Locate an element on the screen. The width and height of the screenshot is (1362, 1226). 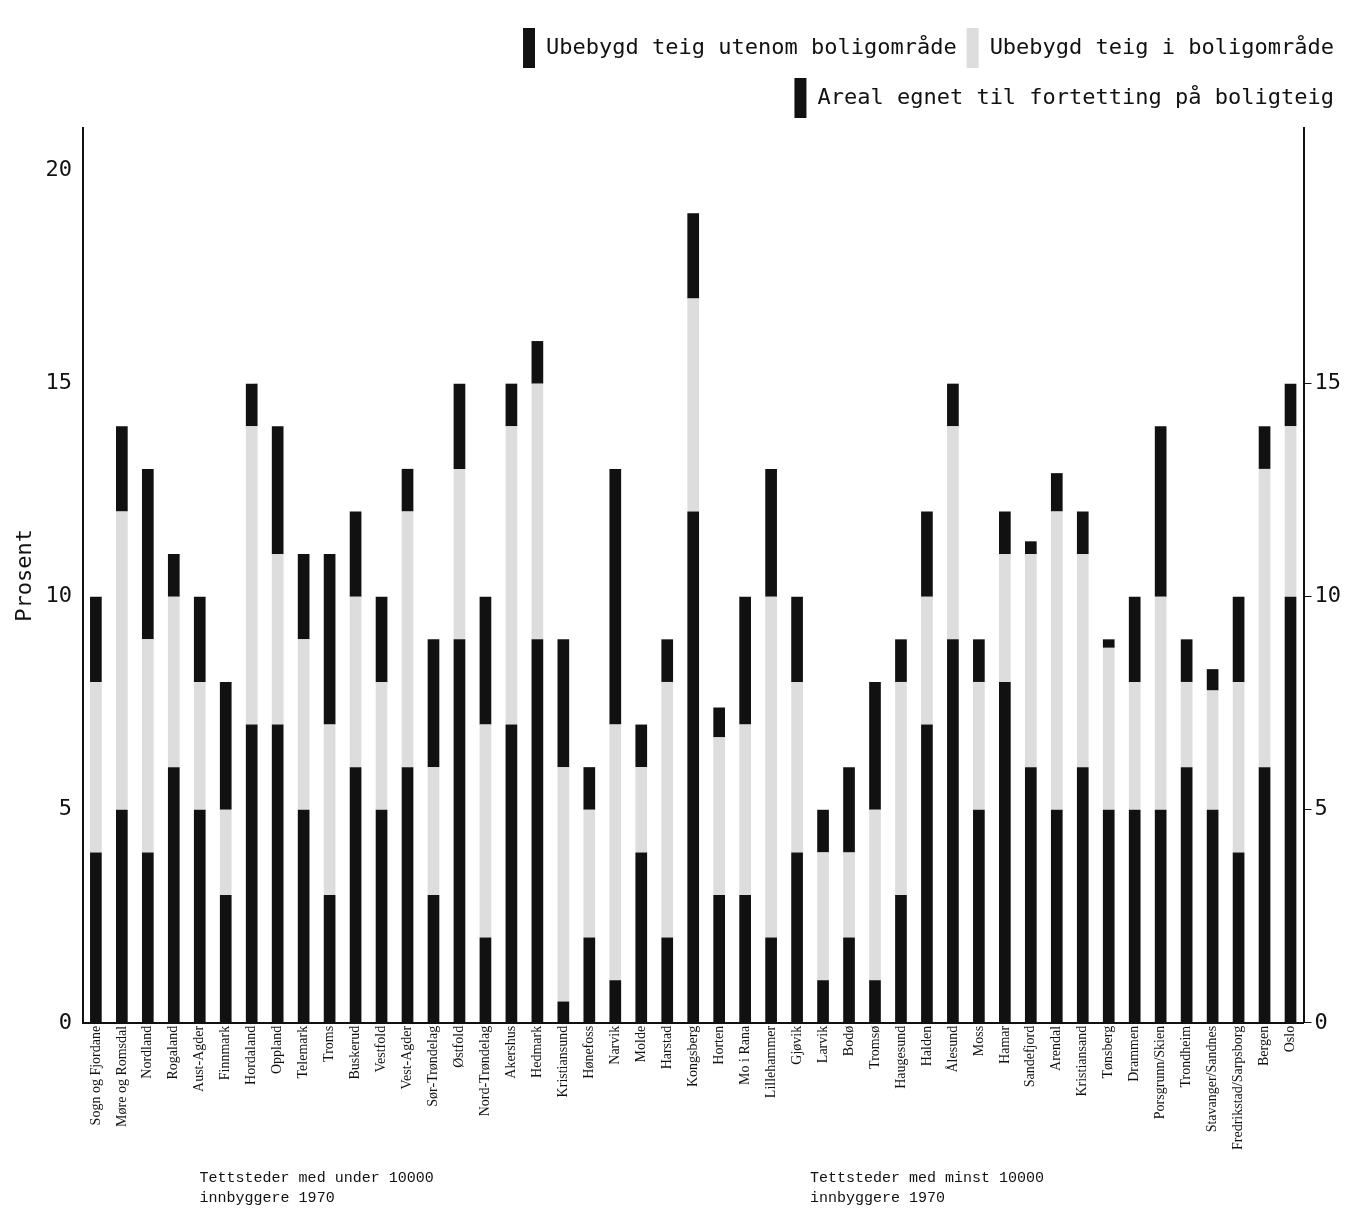
x-tick-label: Oppland is located at coordinates (277, 1050).